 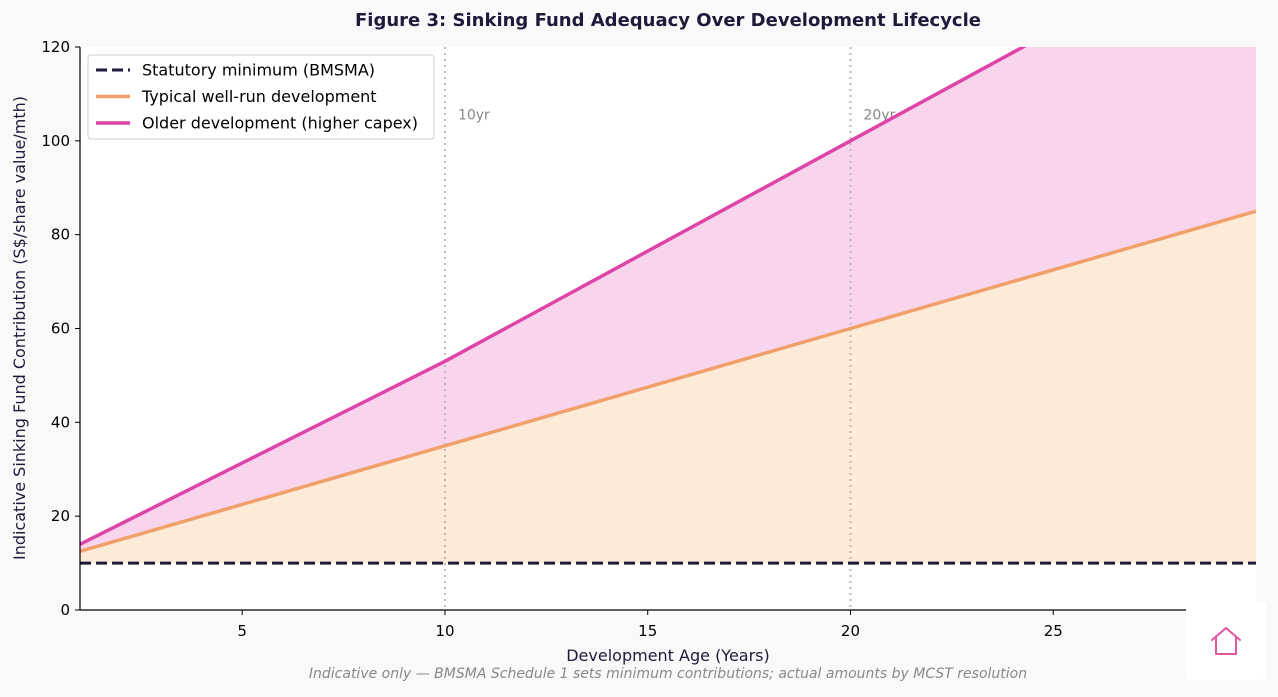 What do you see at coordinates (60, 235) in the screenshot?
I see `y-tick-label: 80` at bounding box center [60, 235].